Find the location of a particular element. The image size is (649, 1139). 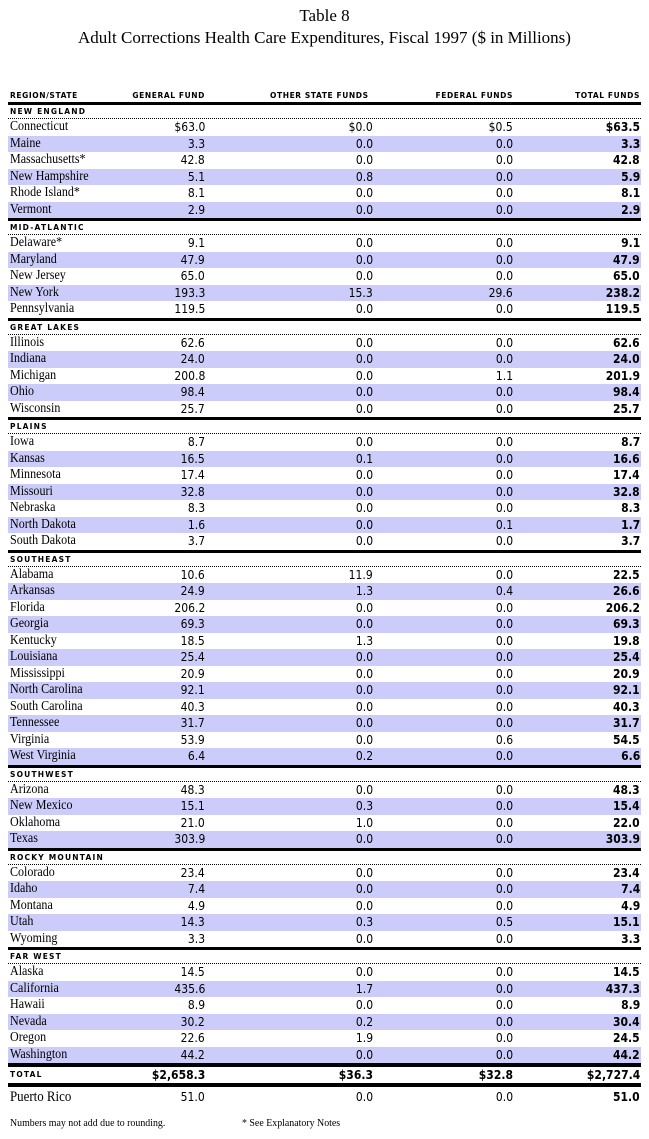

federal-funds: 0.1 is located at coordinates (504, 524).